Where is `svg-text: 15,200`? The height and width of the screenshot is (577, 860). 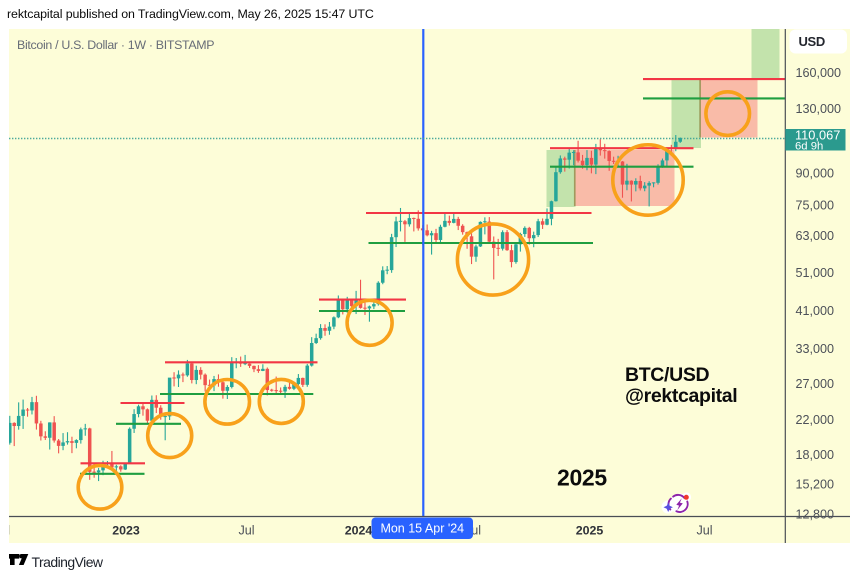 svg-text: 15,200 is located at coordinates (815, 485).